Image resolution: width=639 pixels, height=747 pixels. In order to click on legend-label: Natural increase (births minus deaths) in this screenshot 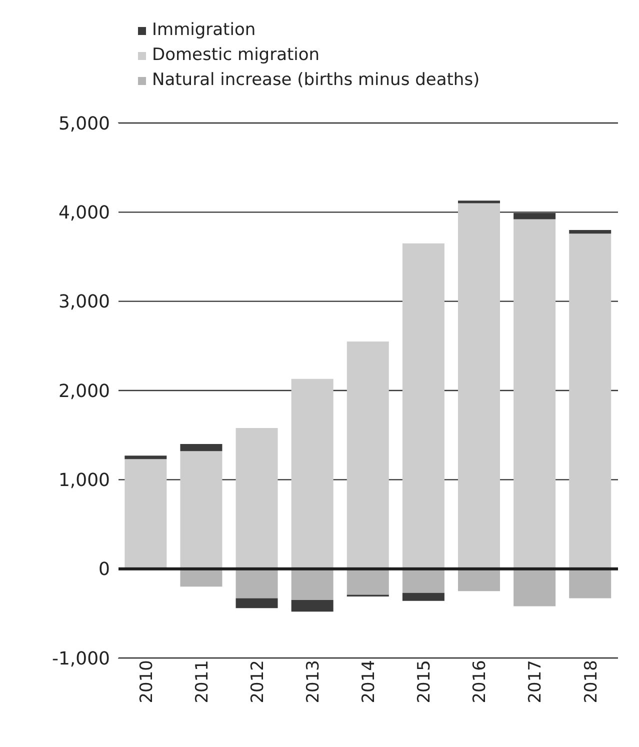, I will do `click(316, 80)`.